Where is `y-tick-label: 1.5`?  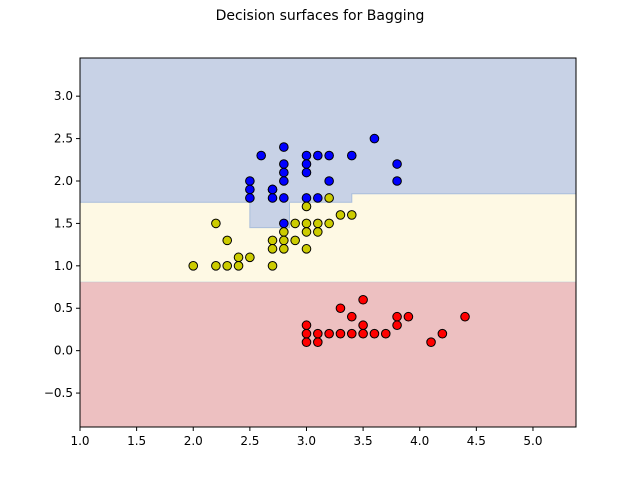
y-tick-label: 1.5 is located at coordinates (63, 223).